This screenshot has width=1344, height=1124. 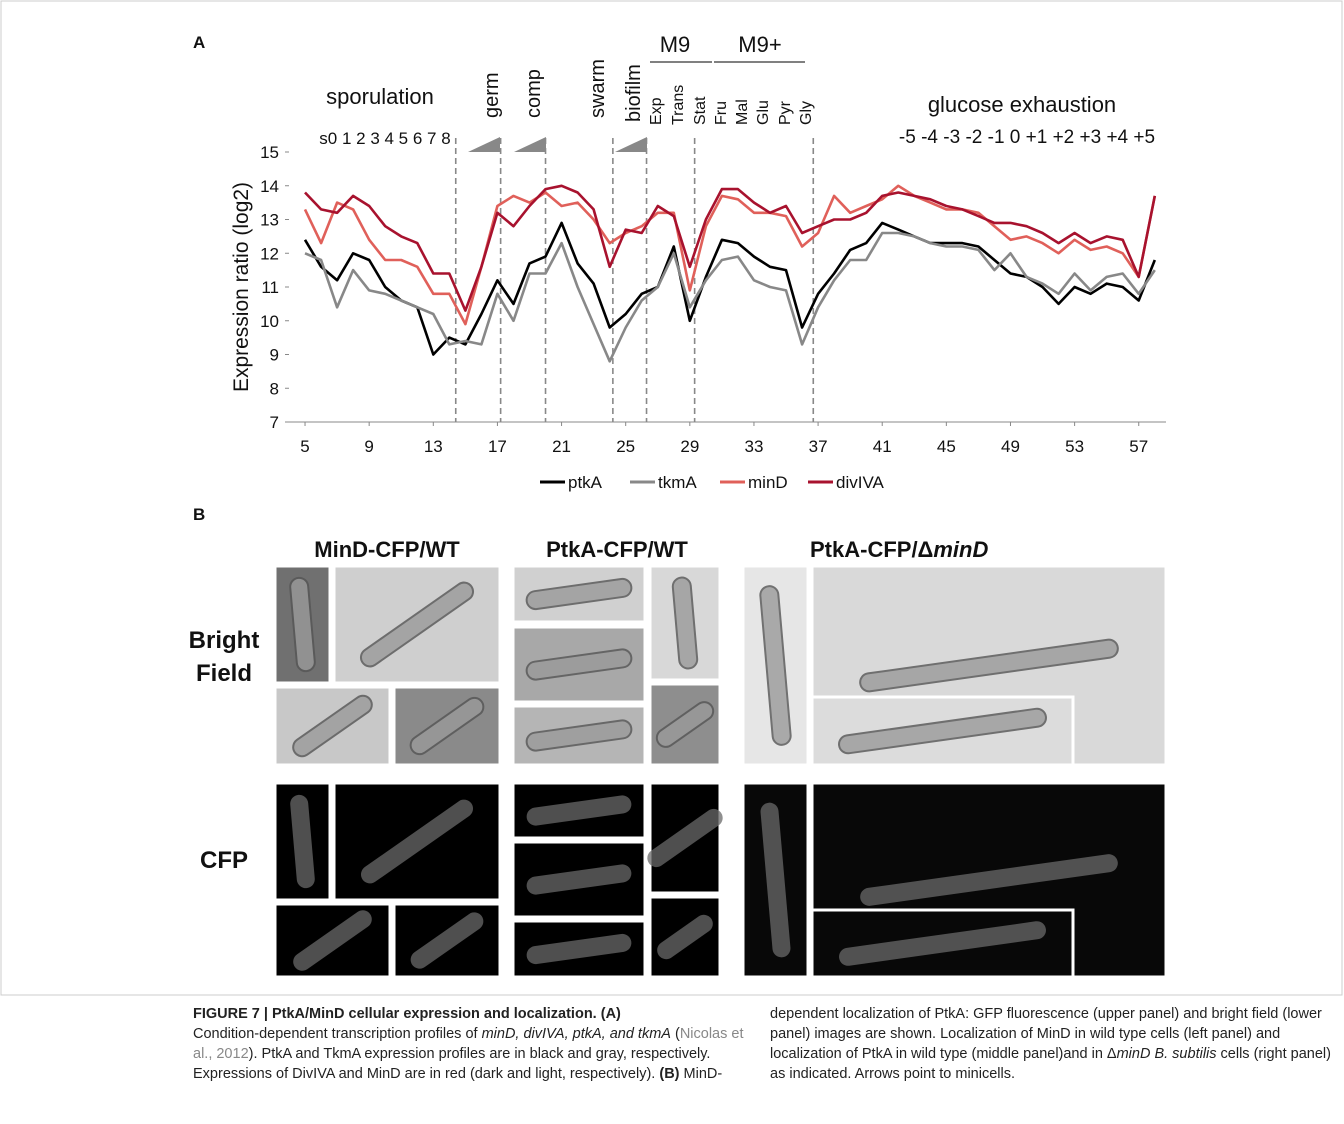 I want to click on legend-label: minD, so click(x=768, y=482).